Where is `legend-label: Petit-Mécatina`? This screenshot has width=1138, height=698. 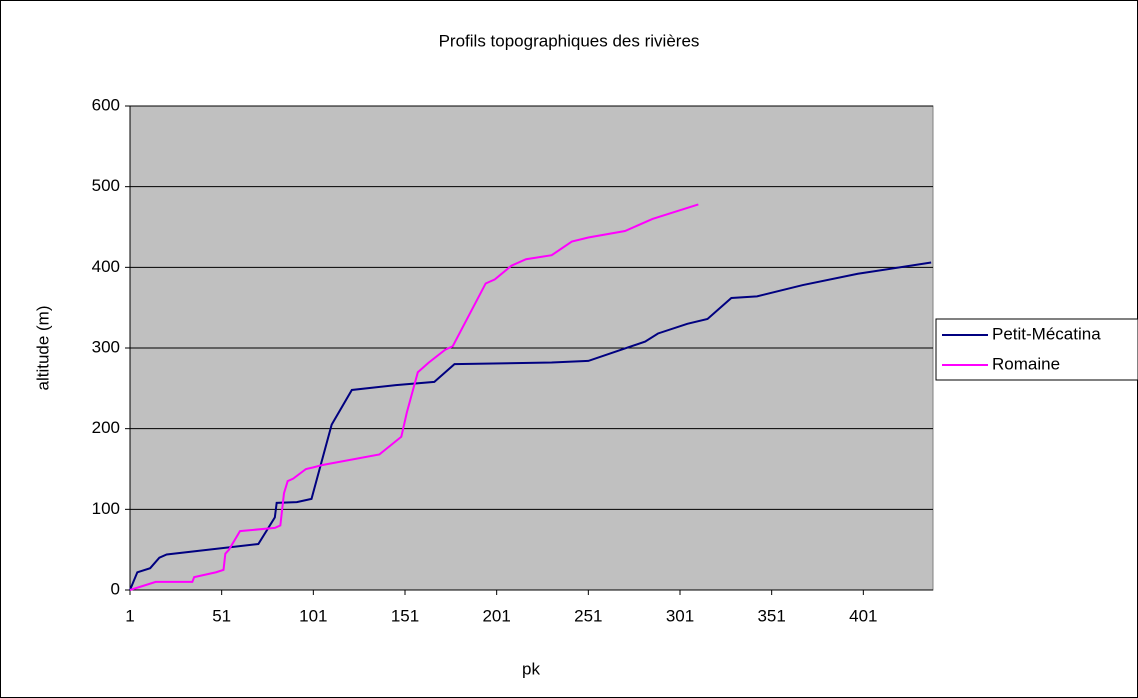 legend-label: Petit-Mécatina is located at coordinates (1046, 333).